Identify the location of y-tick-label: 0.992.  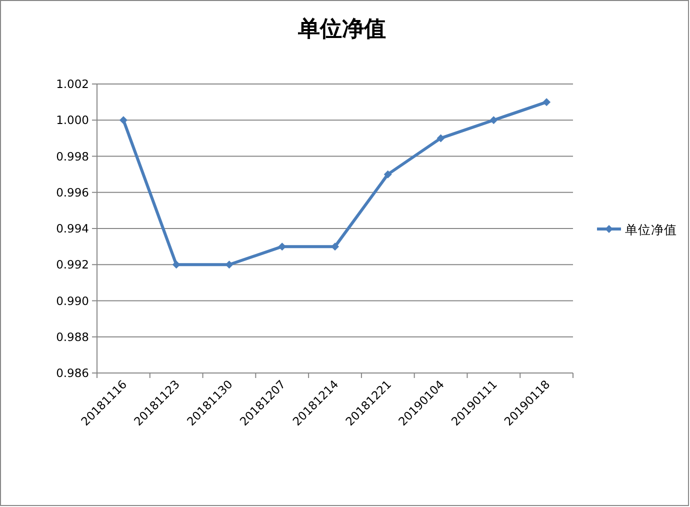
(72, 265).